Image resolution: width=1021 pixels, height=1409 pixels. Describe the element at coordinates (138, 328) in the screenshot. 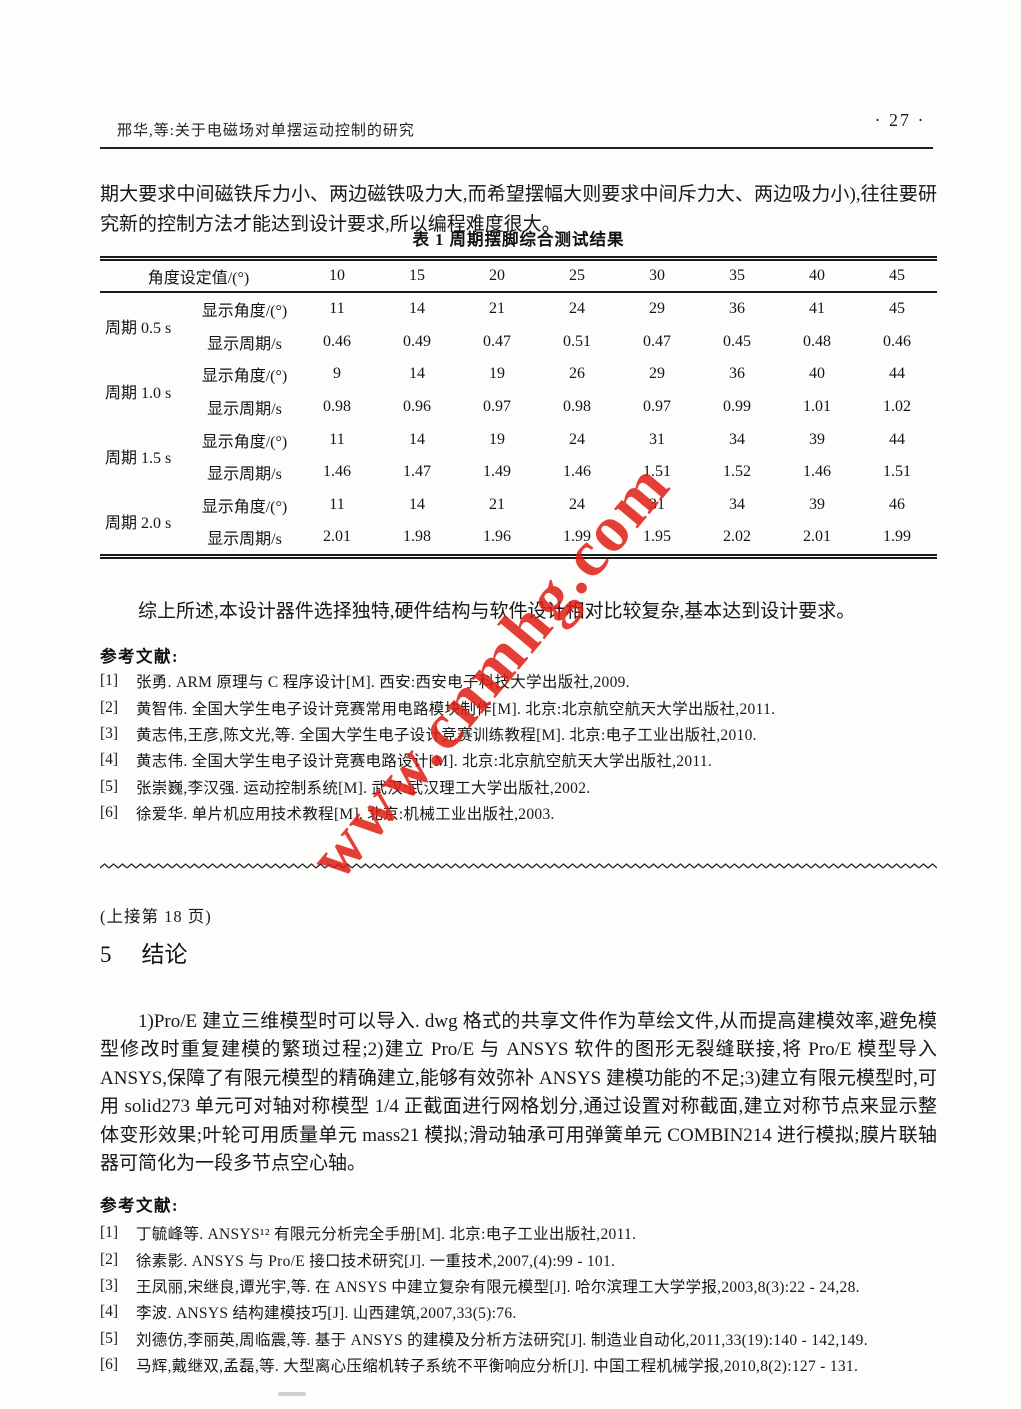

I see `period-group-label: 周期 0.5 s` at that location.